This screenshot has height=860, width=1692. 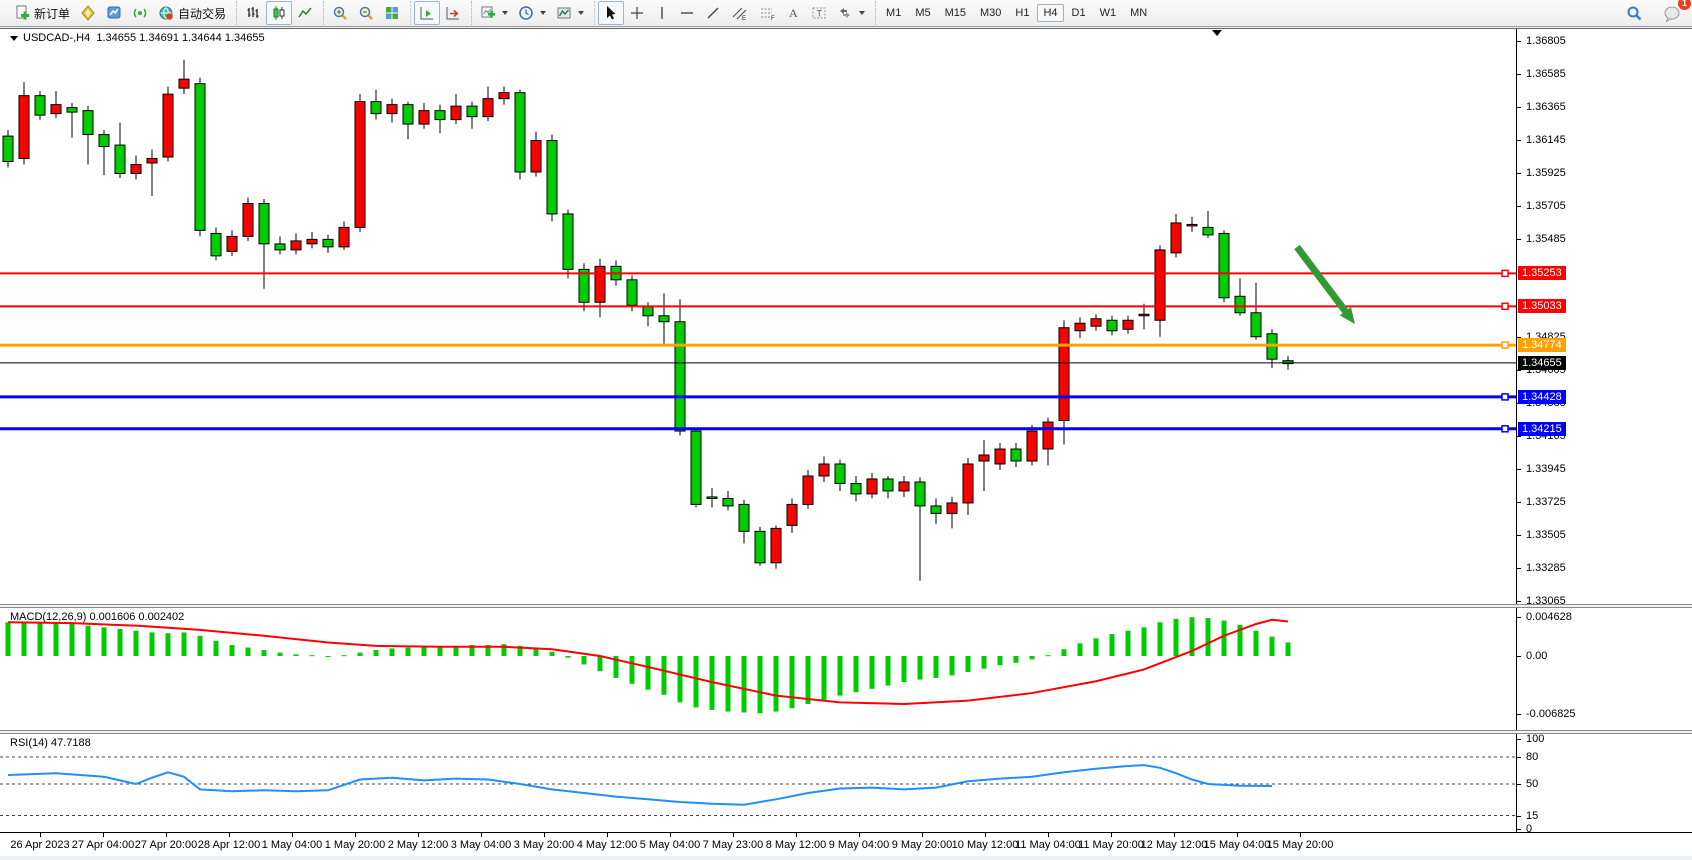 What do you see at coordinates (427, 13) in the screenshot?
I see `auto-scroll-button` at bounding box center [427, 13].